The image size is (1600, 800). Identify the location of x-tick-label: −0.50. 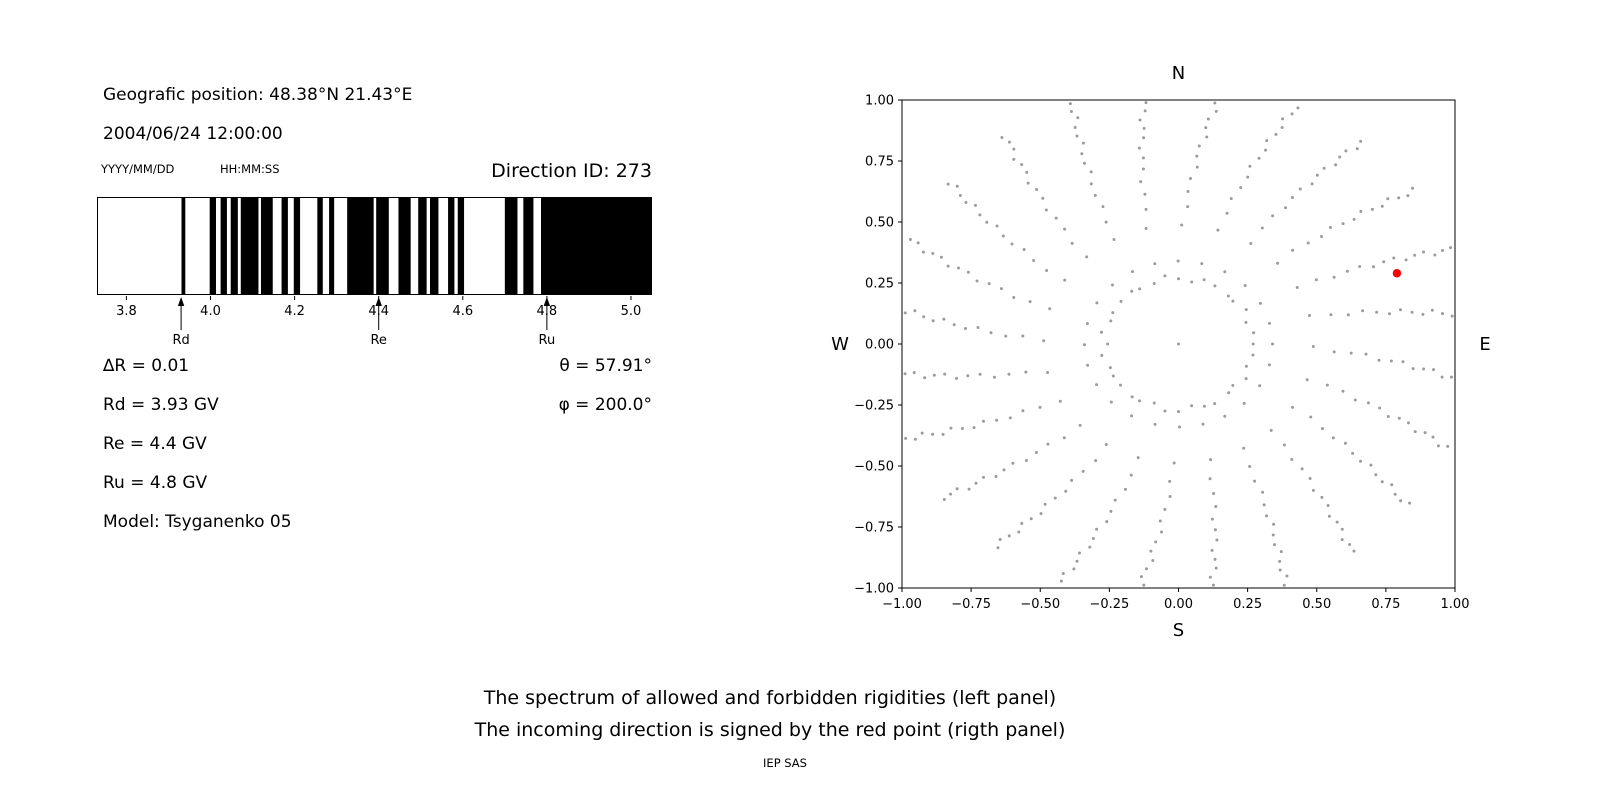
(1040, 604).